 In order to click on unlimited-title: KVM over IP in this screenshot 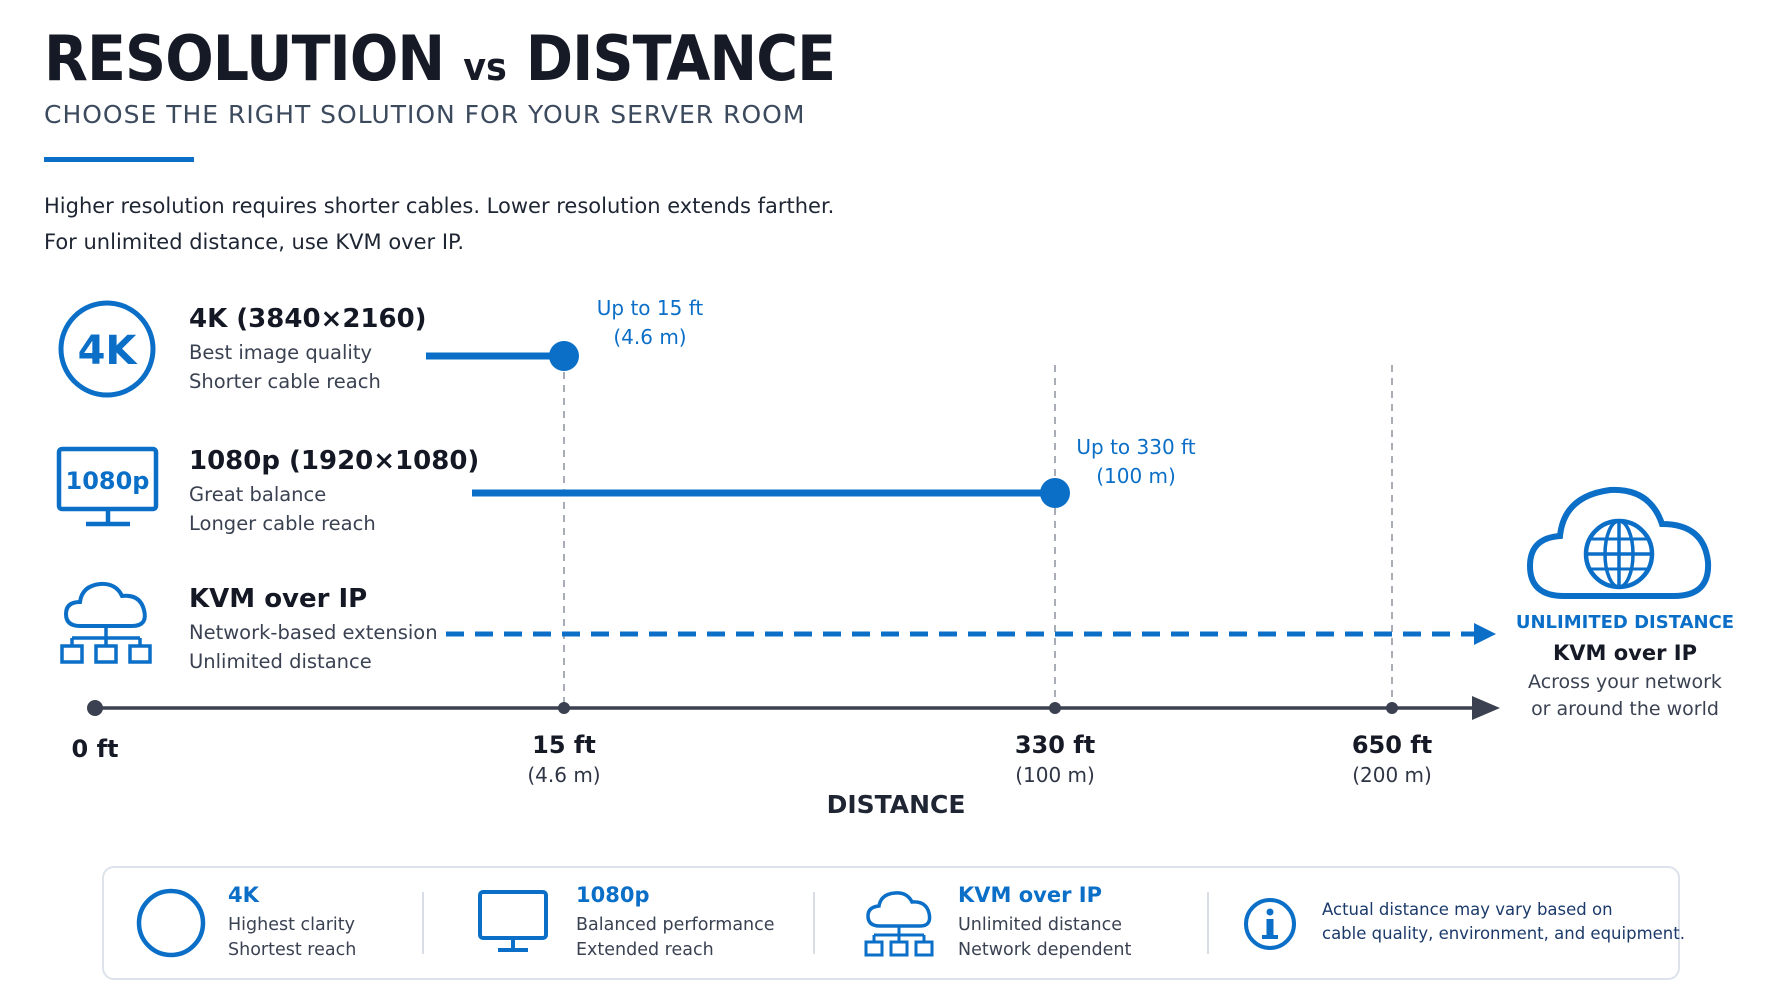, I will do `click(1625, 653)`.